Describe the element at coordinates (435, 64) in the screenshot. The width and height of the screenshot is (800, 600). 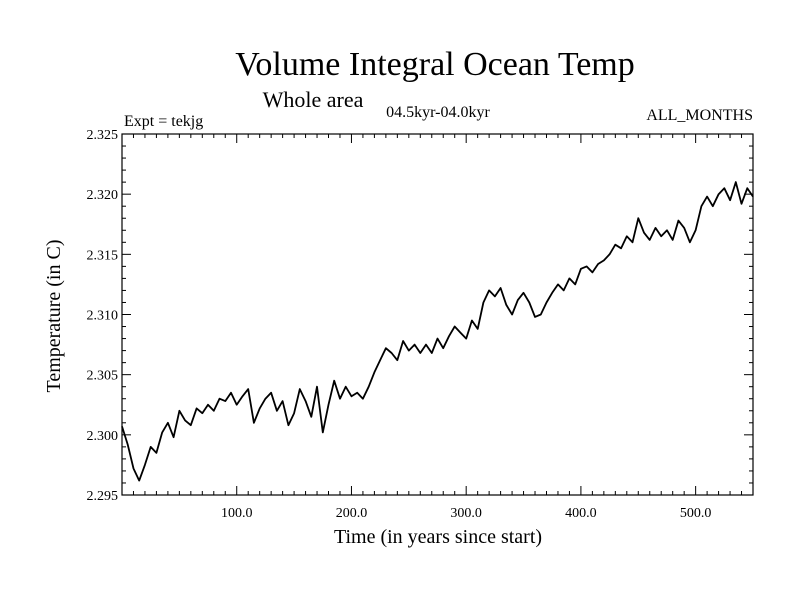
I see `chart-title: Volume Integral Ocean Temp` at that location.